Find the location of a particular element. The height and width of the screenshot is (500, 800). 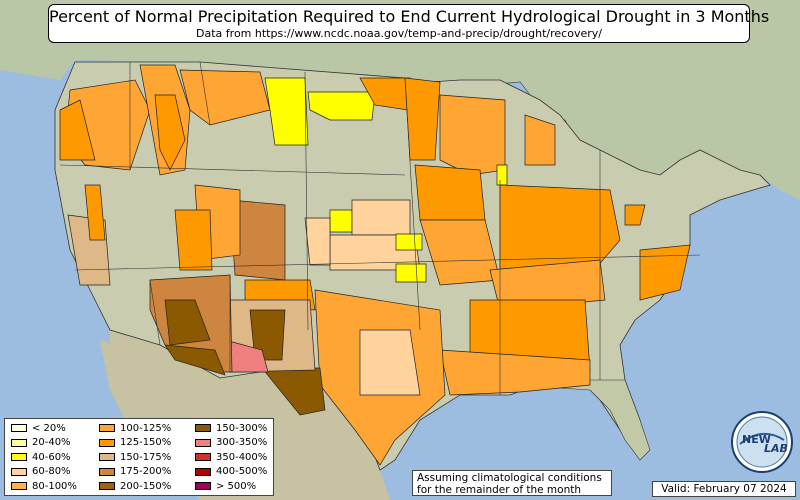

note-line-1: Assuming climatological conditions is located at coordinates (509, 478).